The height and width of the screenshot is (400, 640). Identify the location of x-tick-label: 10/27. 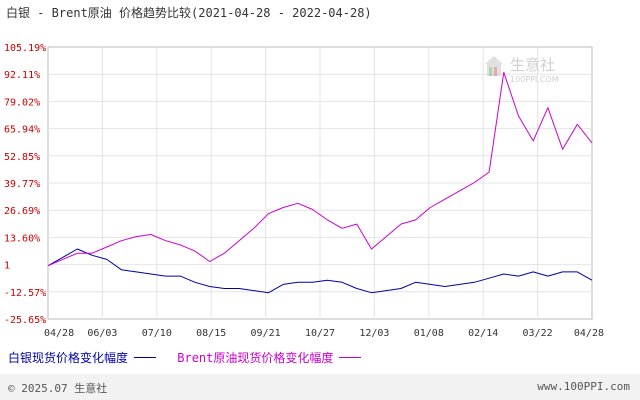
(320, 333).